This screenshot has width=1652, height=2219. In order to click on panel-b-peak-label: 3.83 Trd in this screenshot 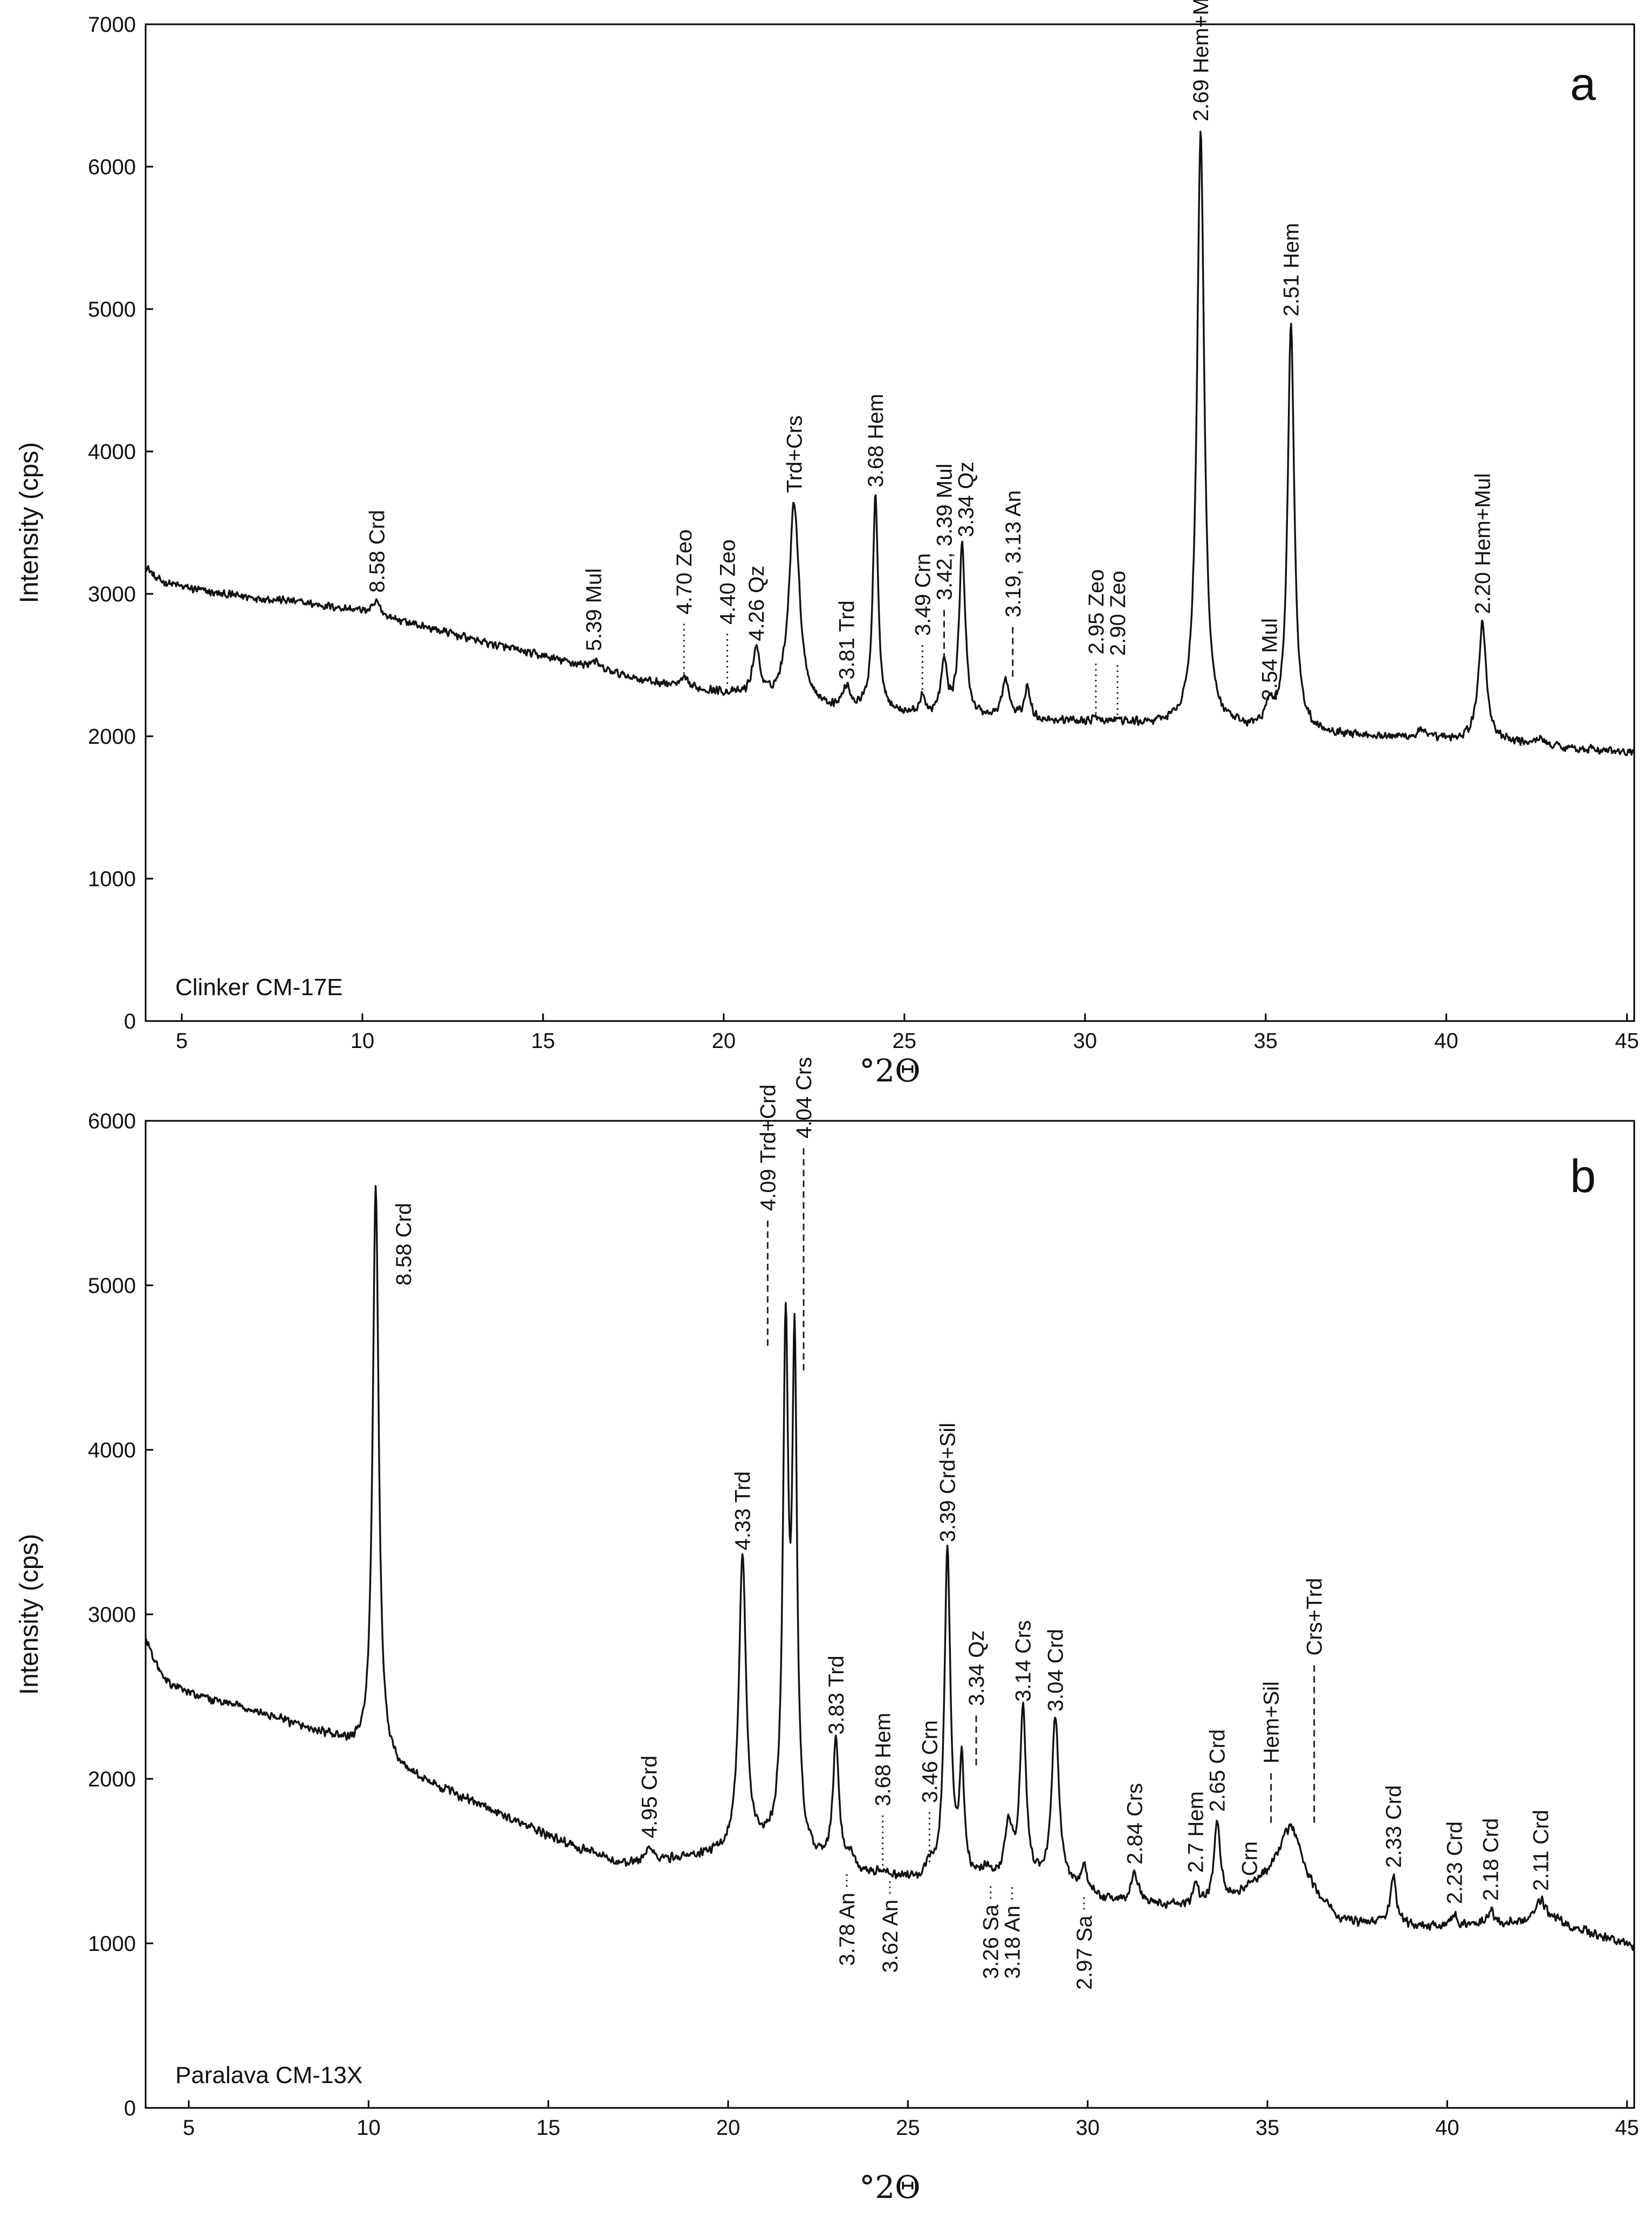, I will do `click(836, 1695)`.